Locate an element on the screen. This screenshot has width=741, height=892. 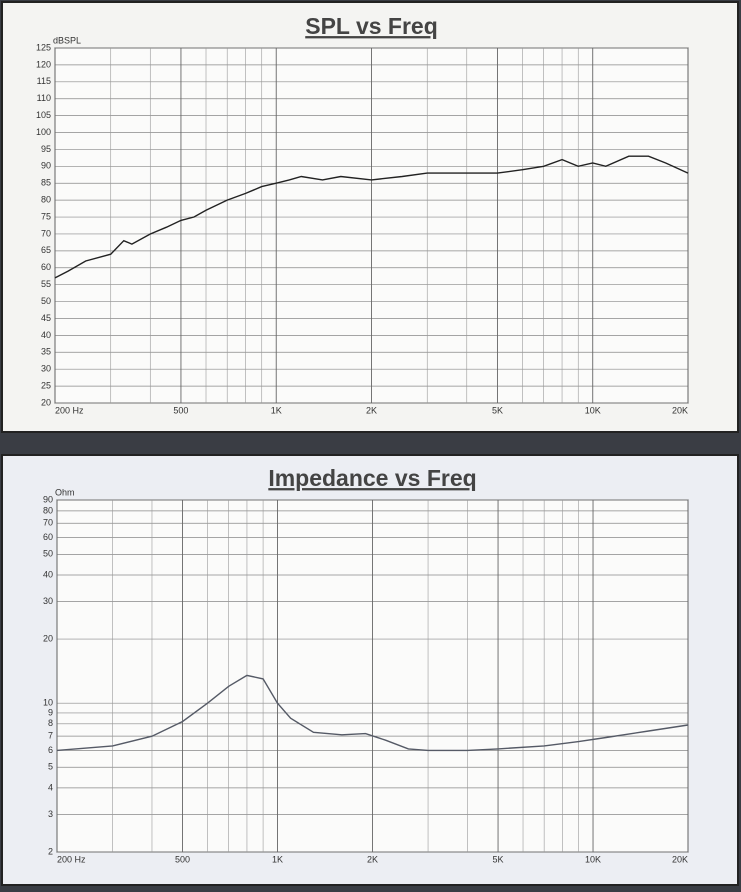
y-tick-label: 105 is located at coordinates (43, 115).